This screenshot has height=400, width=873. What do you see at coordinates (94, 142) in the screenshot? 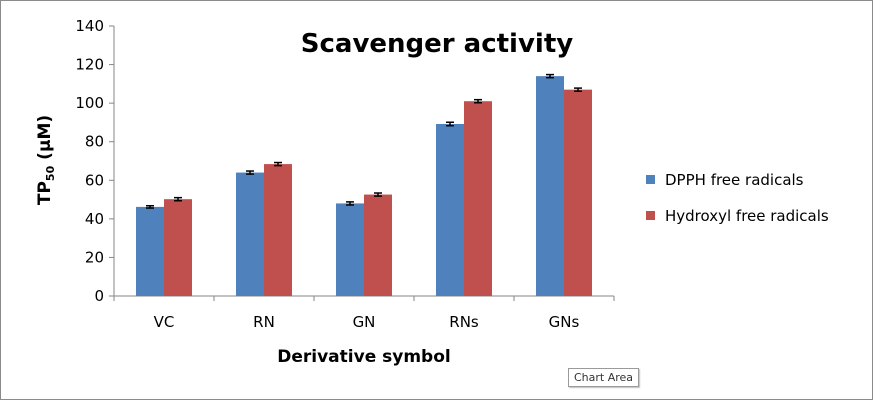
I see `y-tick-label: 80` at bounding box center [94, 142].